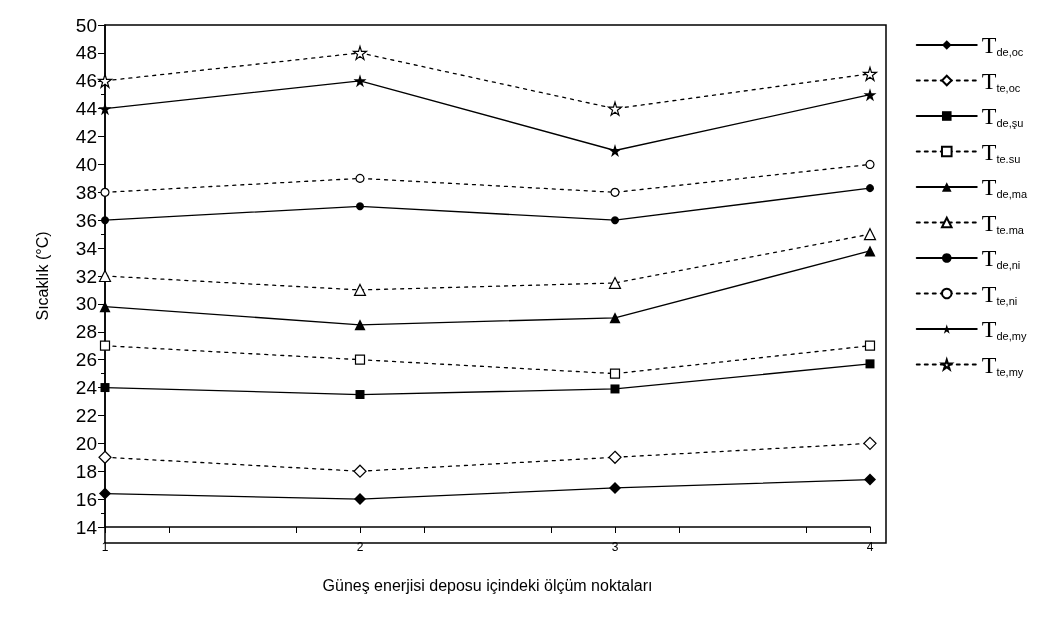 This screenshot has width=1050, height=622. What do you see at coordinates (86, 276) in the screenshot?
I see `y-tick-label: 32` at bounding box center [86, 276].